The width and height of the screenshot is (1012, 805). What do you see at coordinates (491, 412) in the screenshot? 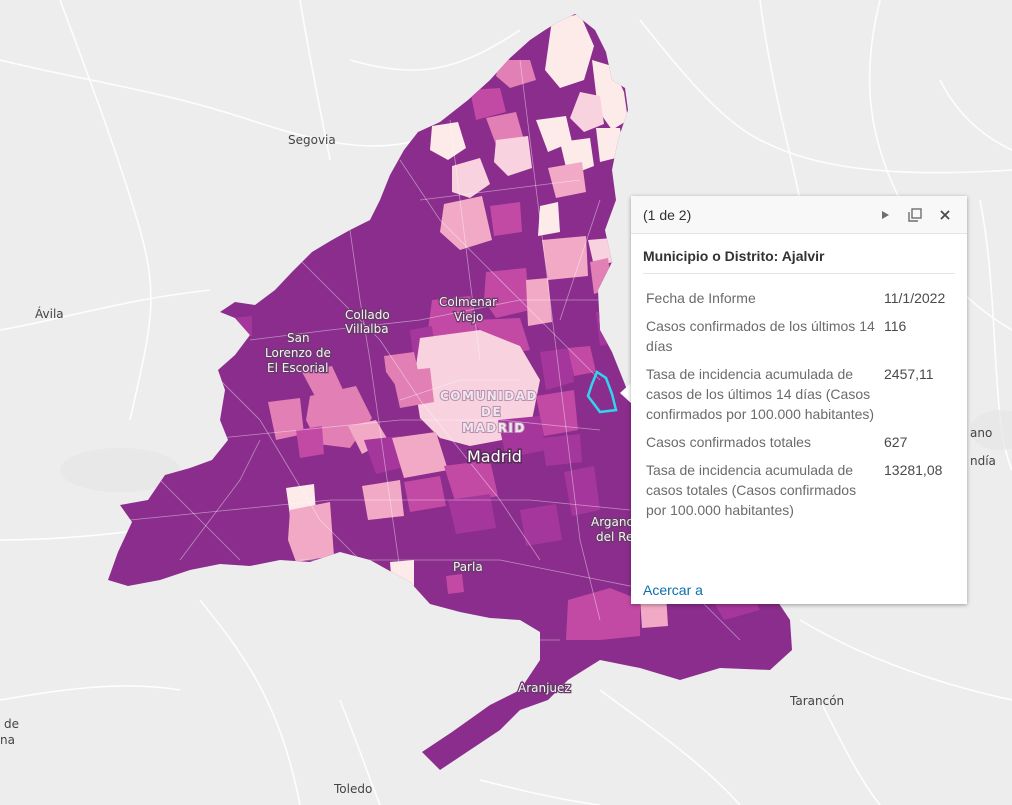
I see `label-comunidad-2: DE` at bounding box center [491, 412].